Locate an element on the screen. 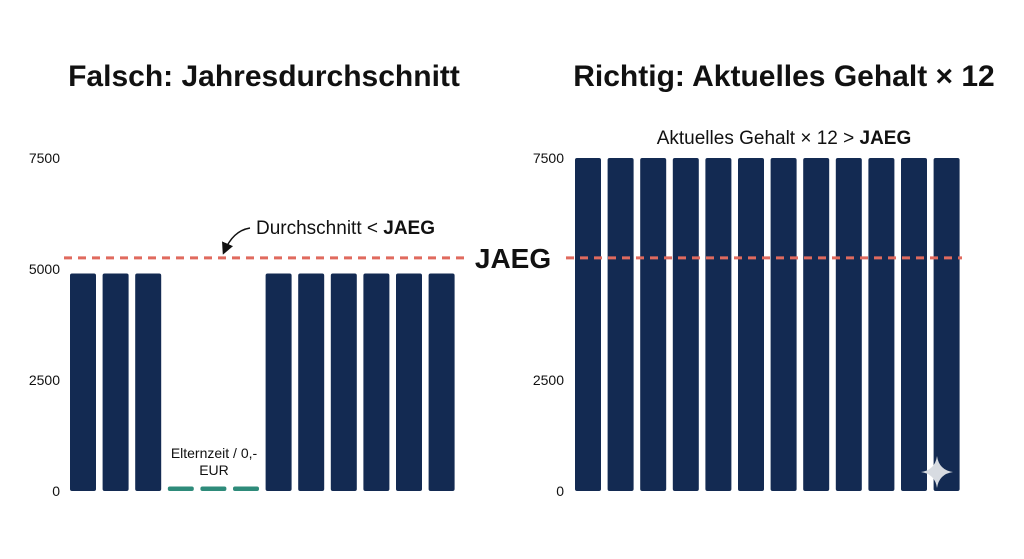  annotation-arrow is located at coordinates (236, 241).